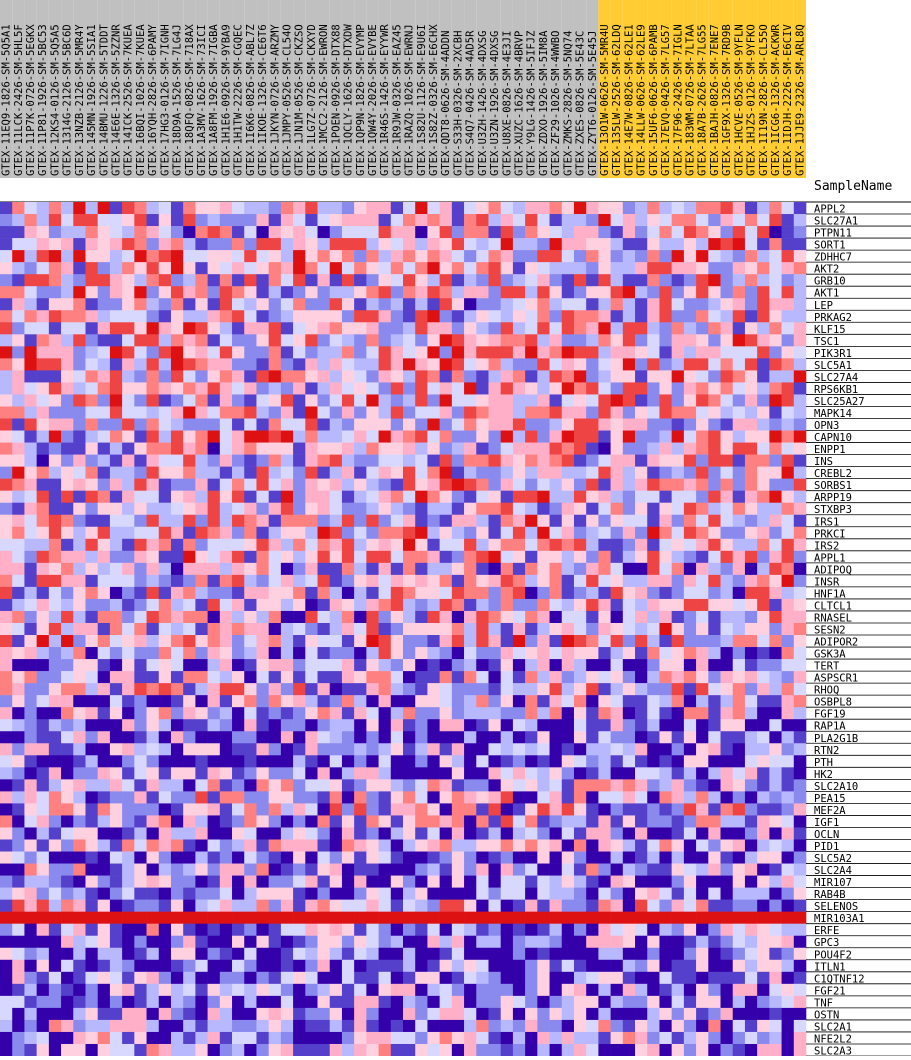 The width and height of the screenshot is (911, 1060). What do you see at coordinates (152, 89) in the screenshot?
I see `sample-header-cell` at bounding box center [152, 89].